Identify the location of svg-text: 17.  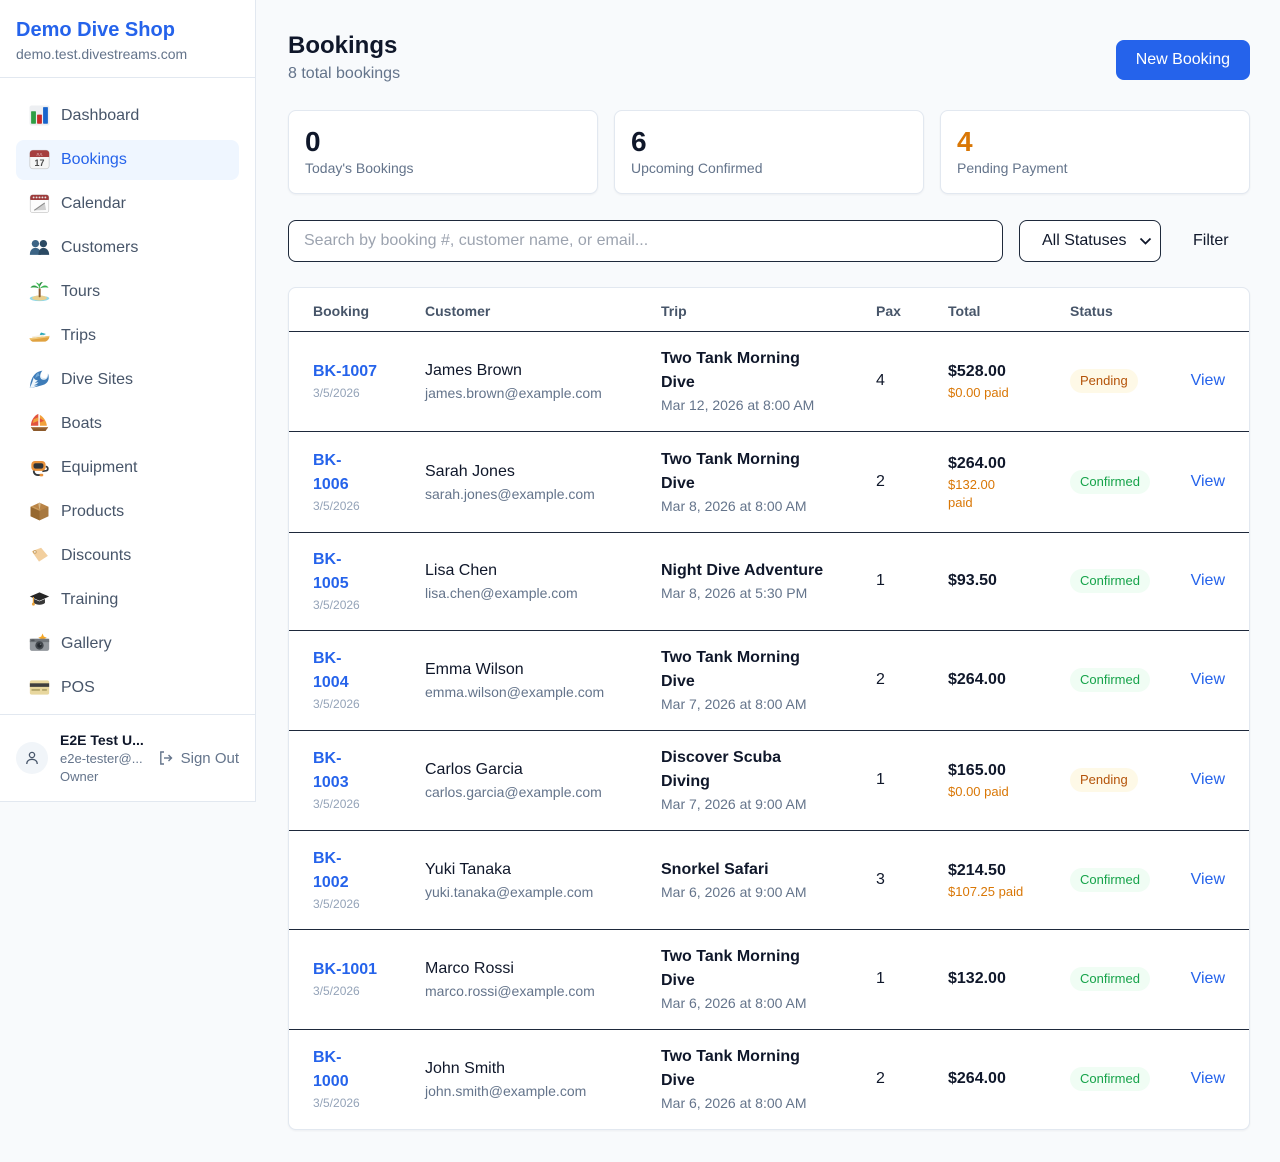
(40, 163).